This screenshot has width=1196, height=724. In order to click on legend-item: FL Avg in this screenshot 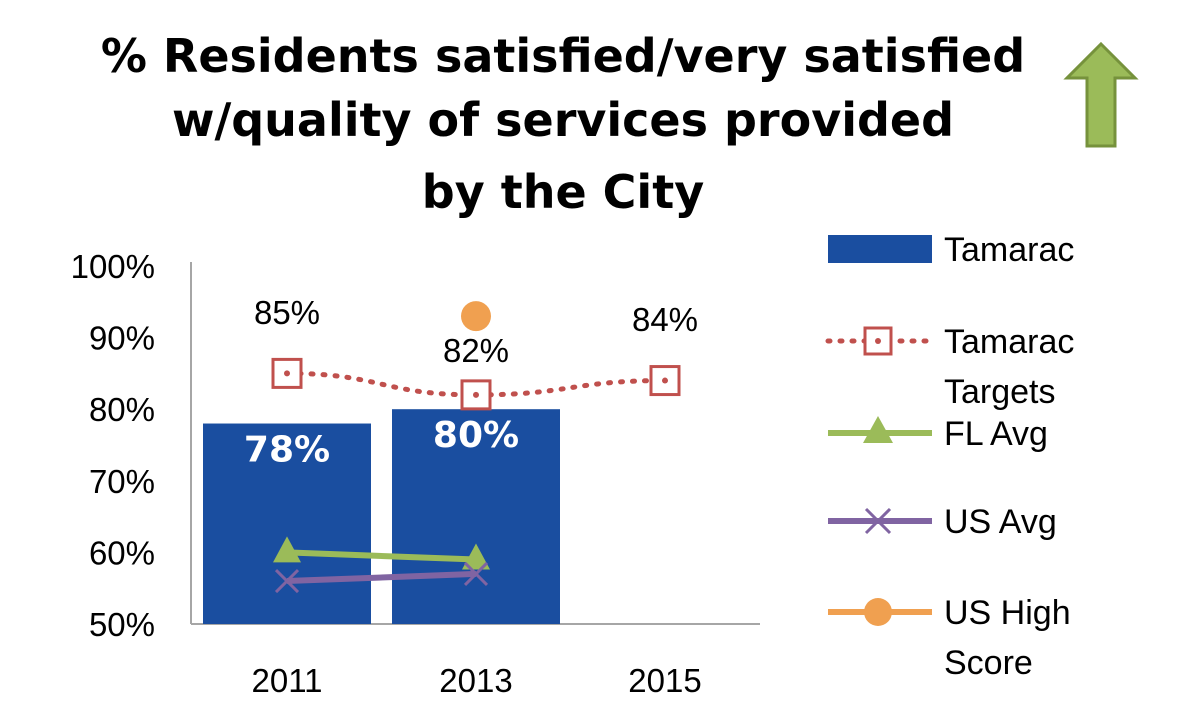, I will do `click(938, 434)`.